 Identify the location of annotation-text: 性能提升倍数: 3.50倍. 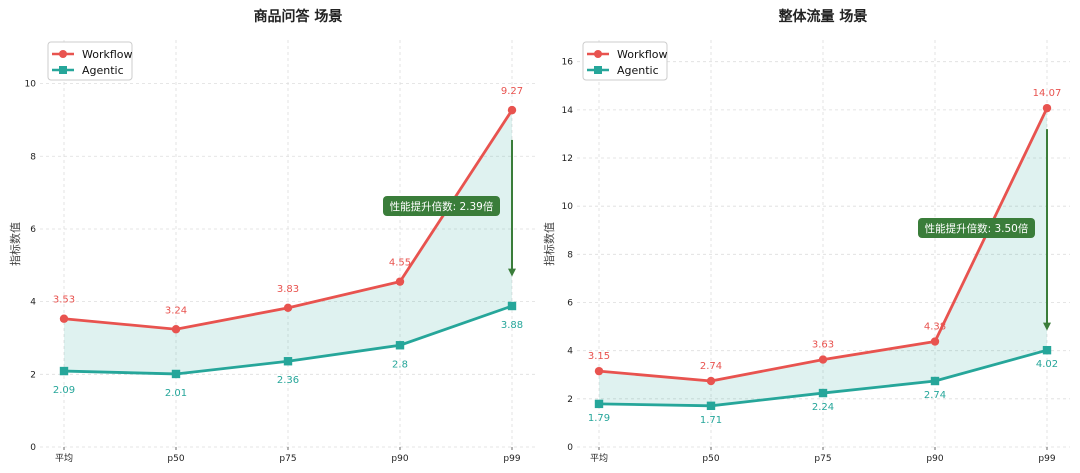
(977, 228).